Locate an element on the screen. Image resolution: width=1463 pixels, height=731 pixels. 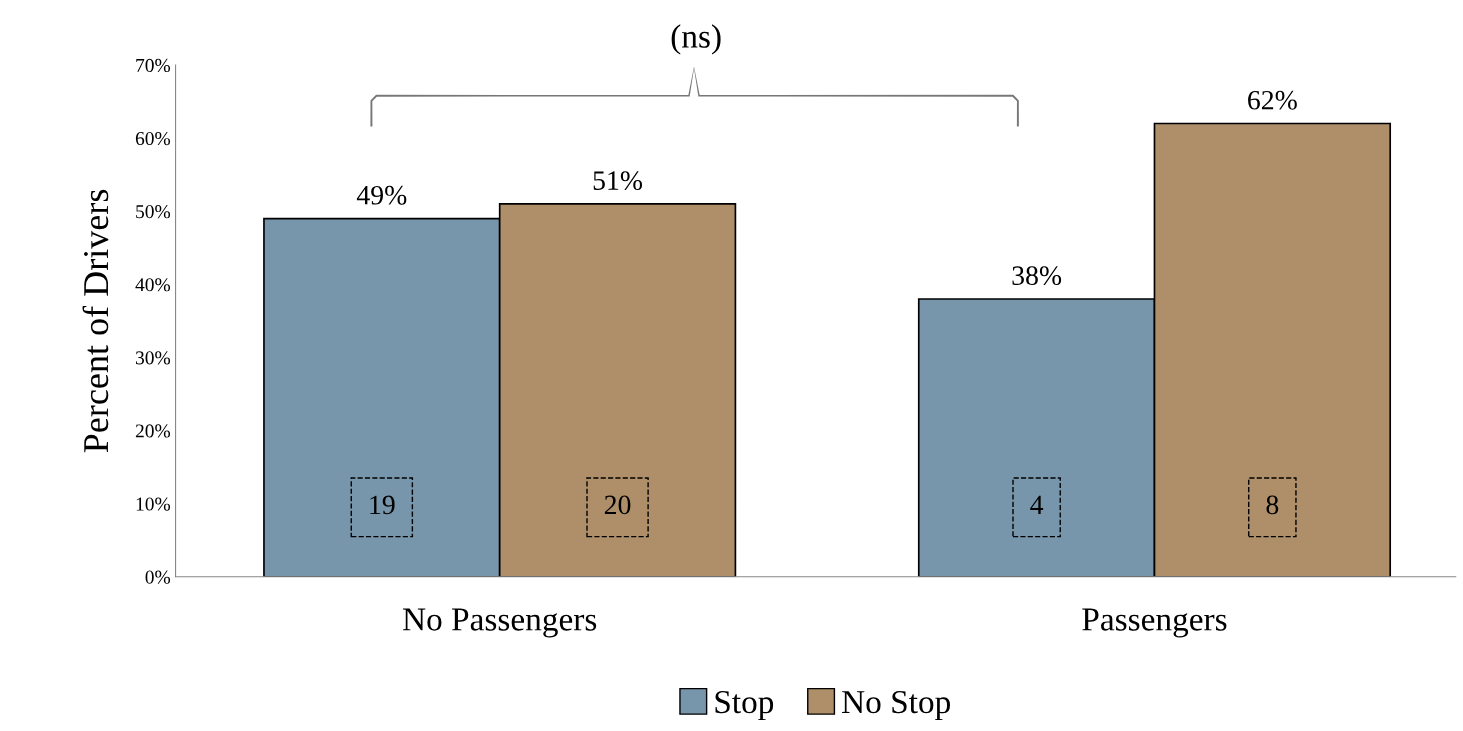
annotation: 20 is located at coordinates (617, 505).